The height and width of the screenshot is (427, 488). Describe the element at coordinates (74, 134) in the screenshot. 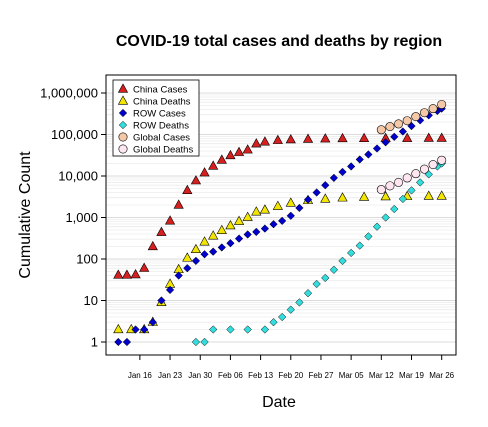

I see `y-tick-label: 100,000` at that location.